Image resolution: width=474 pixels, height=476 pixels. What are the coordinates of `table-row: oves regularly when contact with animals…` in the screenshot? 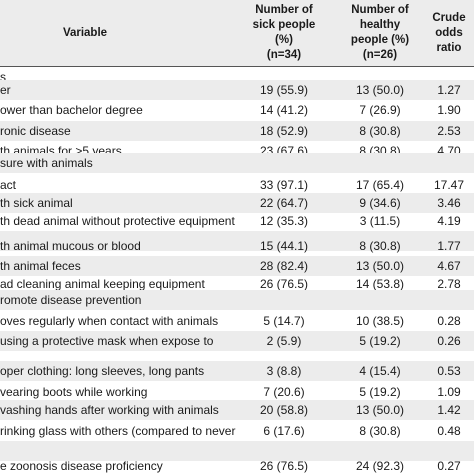 It's located at (237, 321).